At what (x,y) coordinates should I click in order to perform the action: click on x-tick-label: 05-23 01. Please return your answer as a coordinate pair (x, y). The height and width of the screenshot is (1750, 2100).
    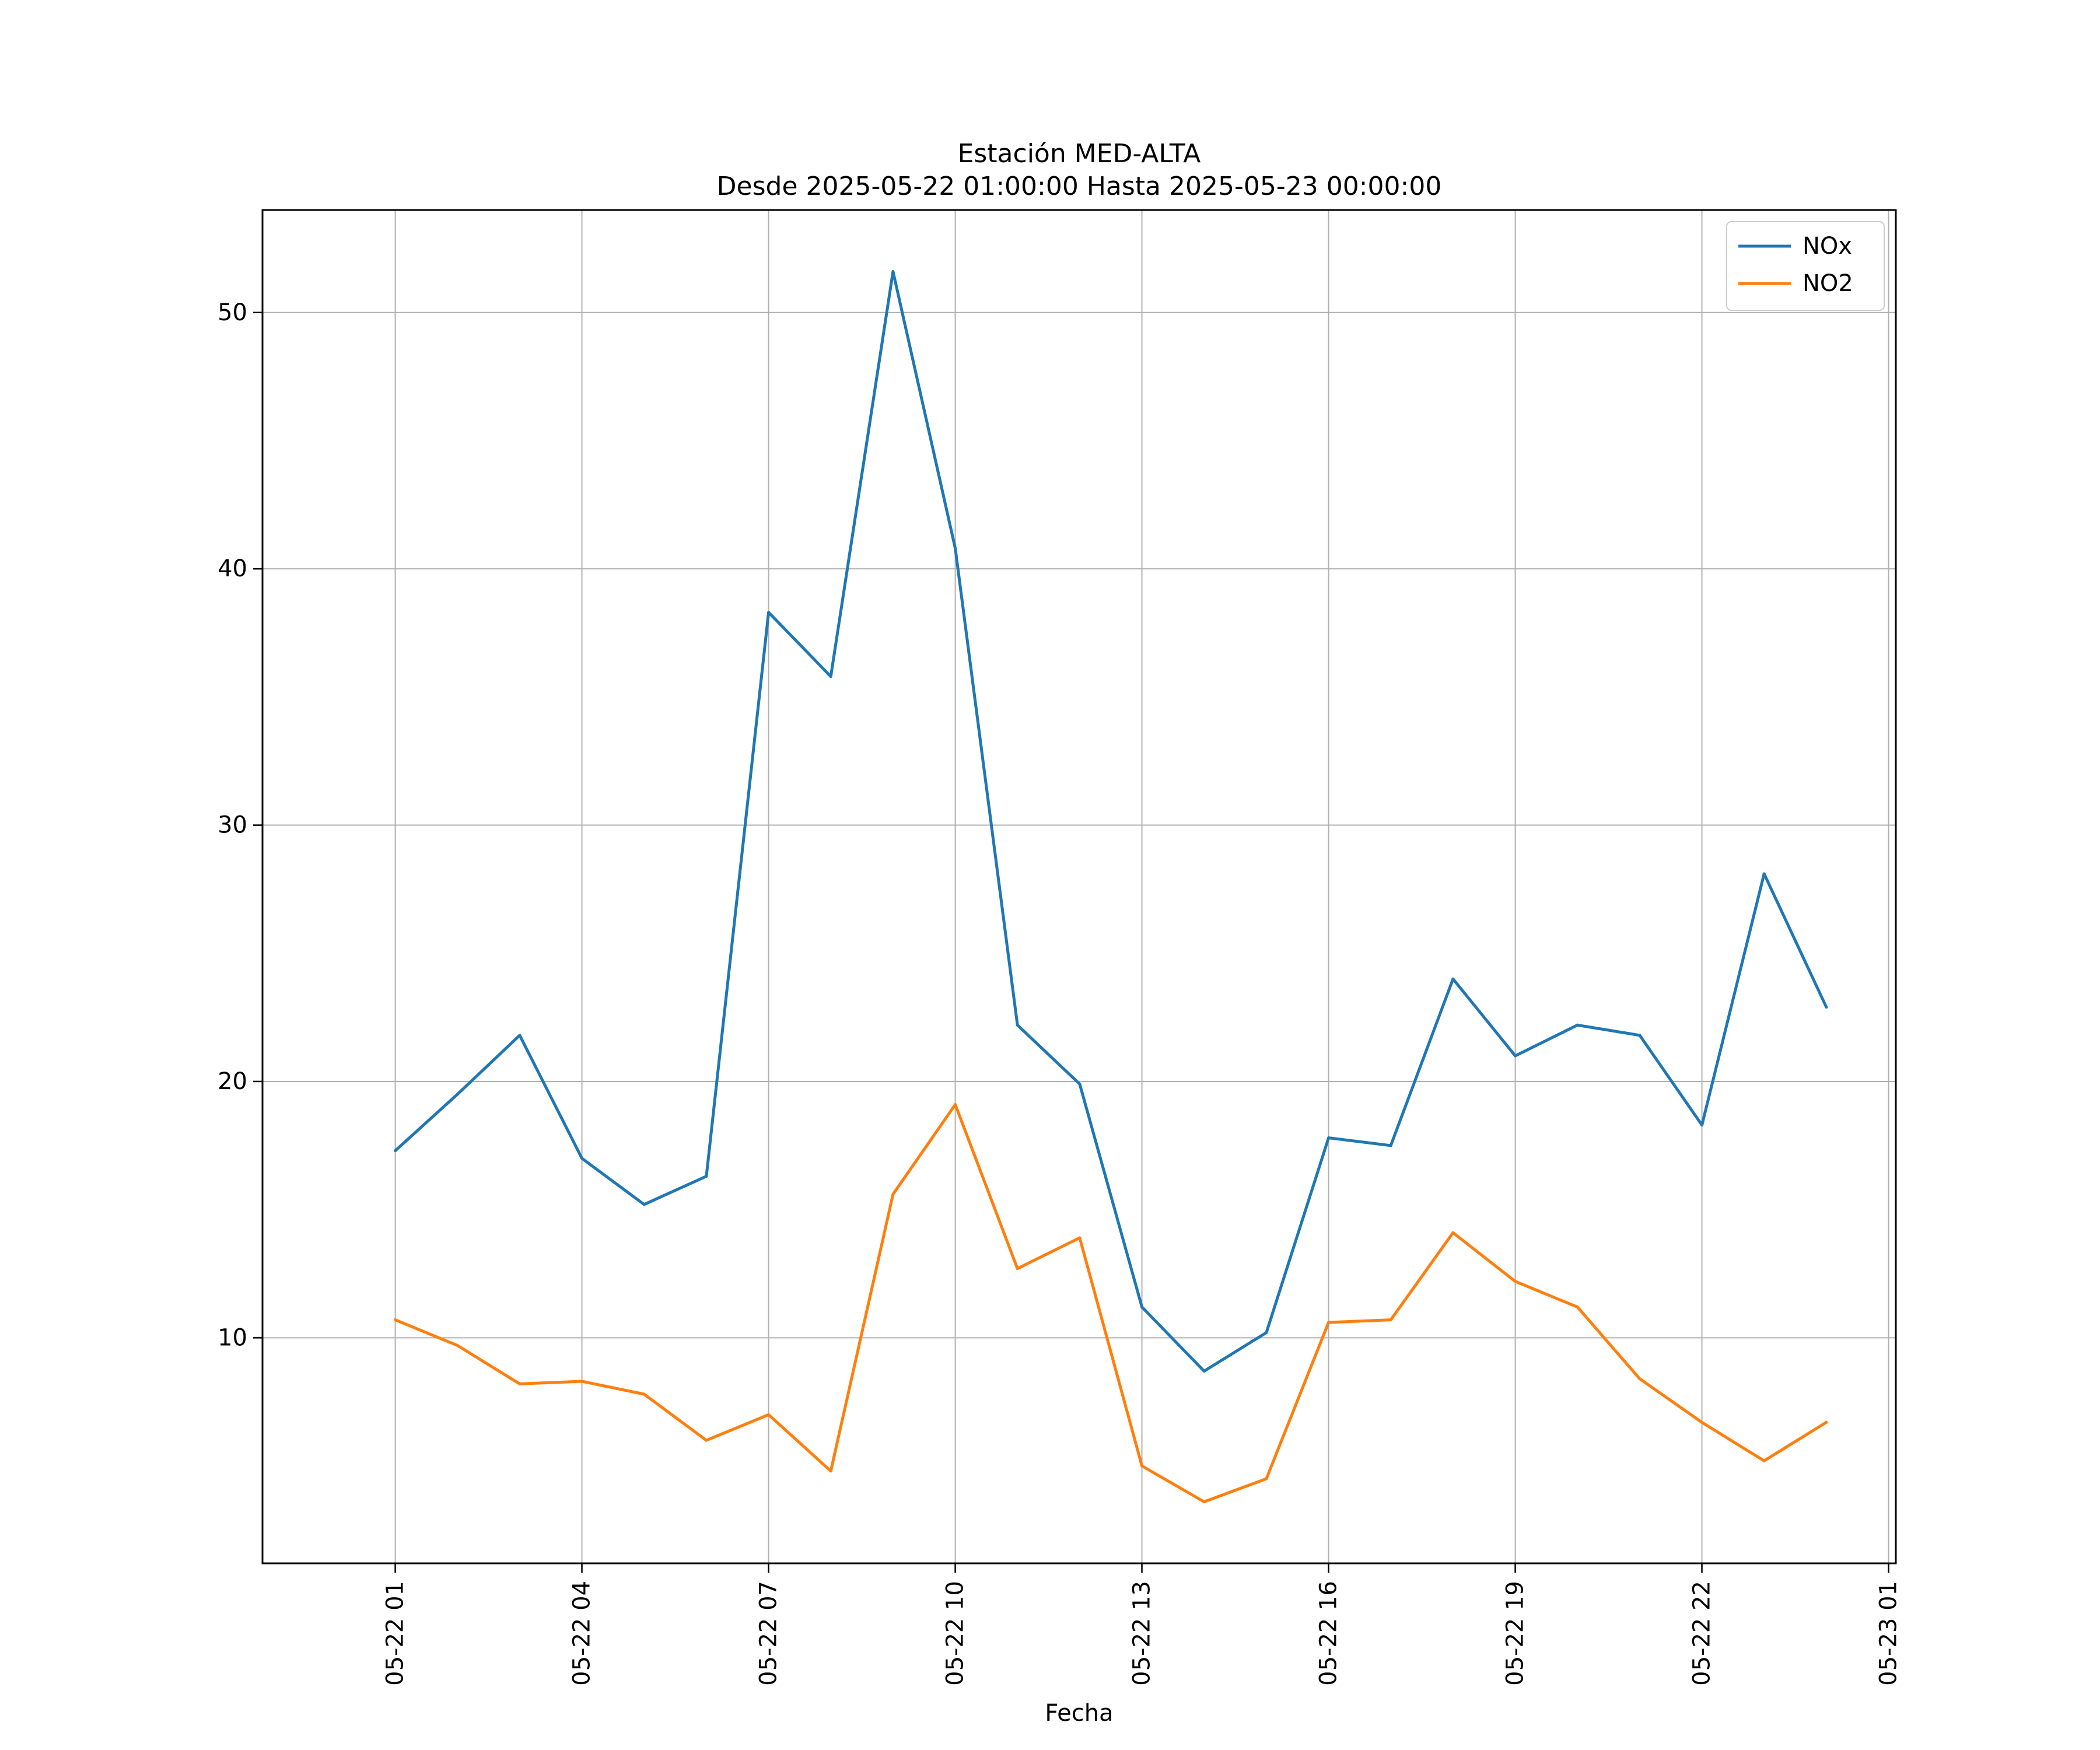
    Looking at the image, I should click on (1888, 1633).